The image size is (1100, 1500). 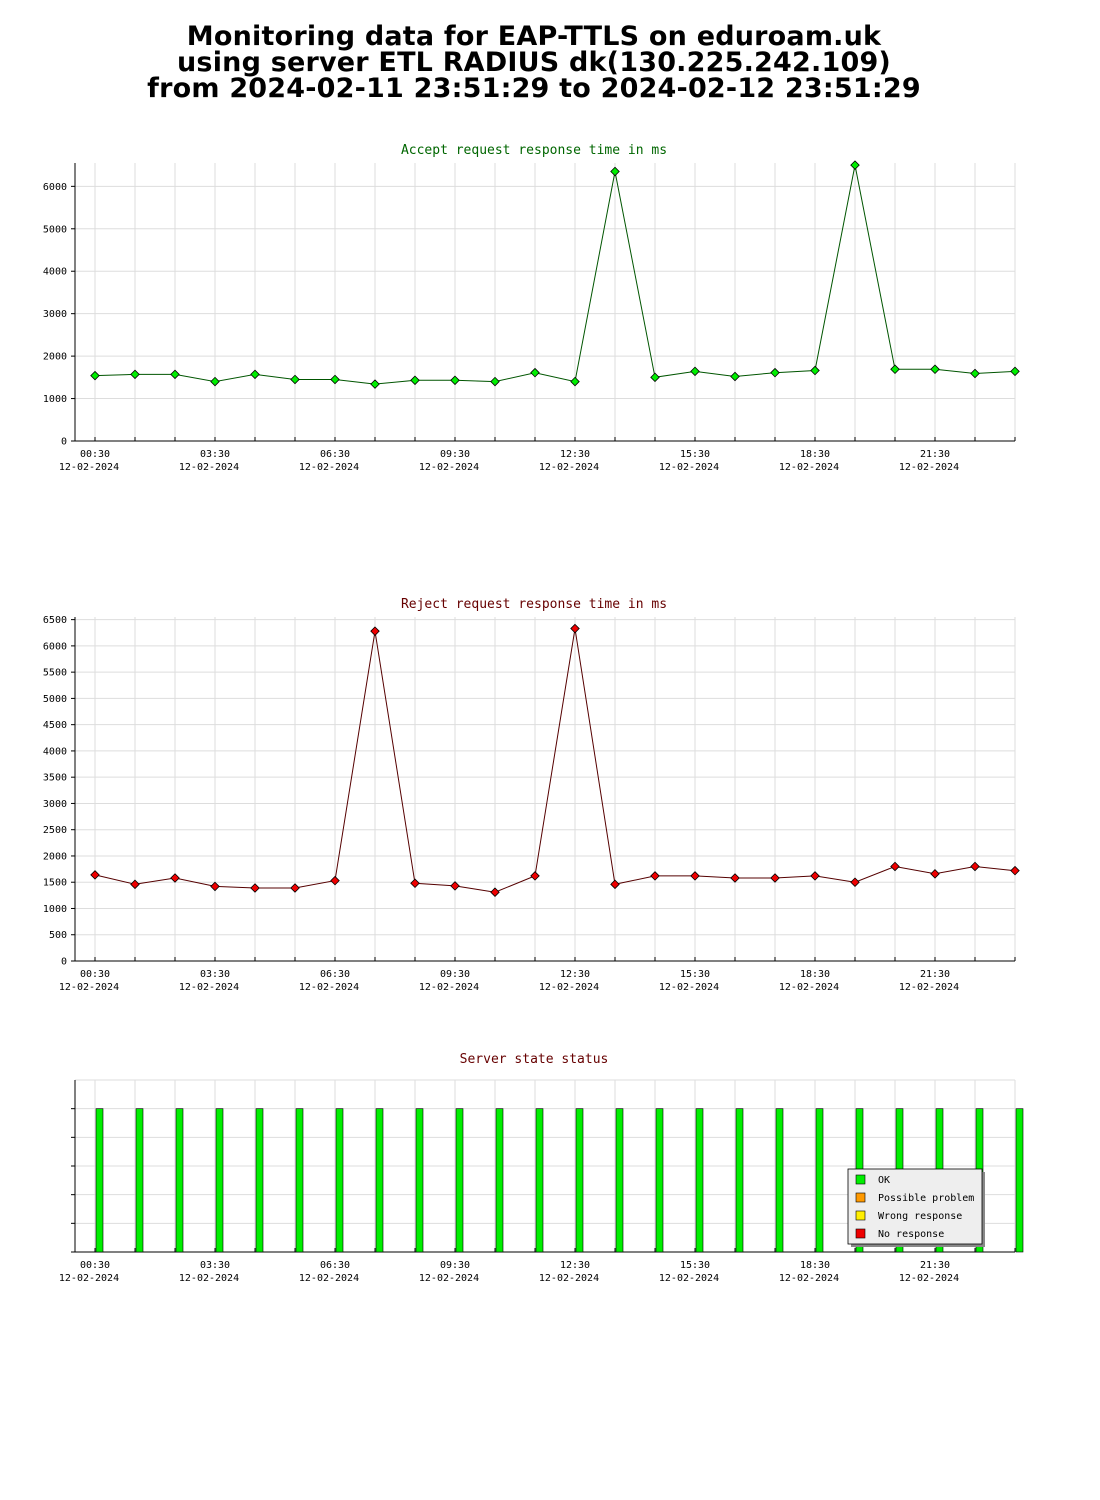 What do you see at coordinates (935, 454) in the screenshot?
I see `accept-x-tick-label: 21:30` at bounding box center [935, 454].